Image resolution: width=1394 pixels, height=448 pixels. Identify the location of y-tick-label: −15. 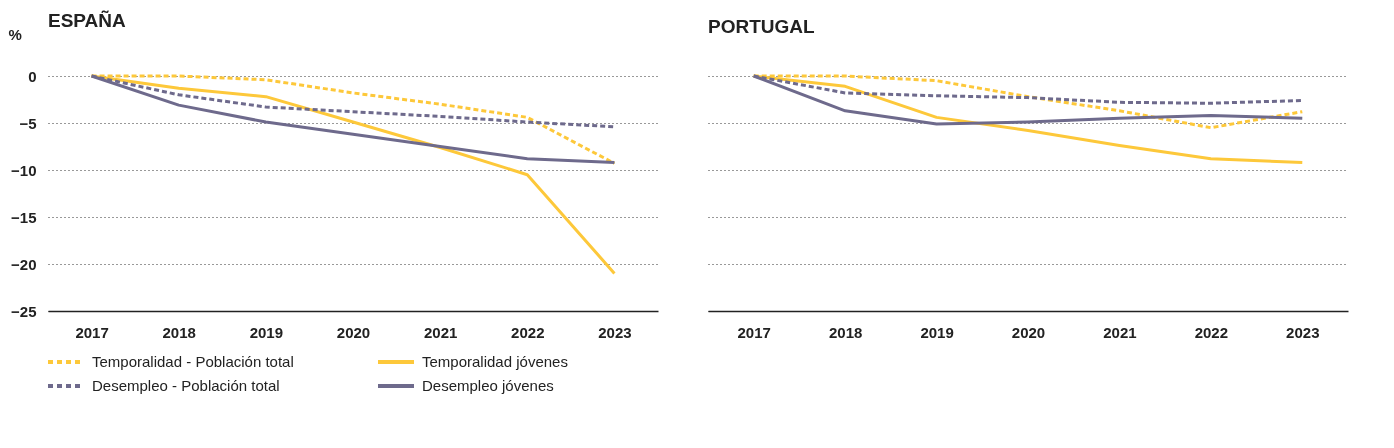
(24, 217).